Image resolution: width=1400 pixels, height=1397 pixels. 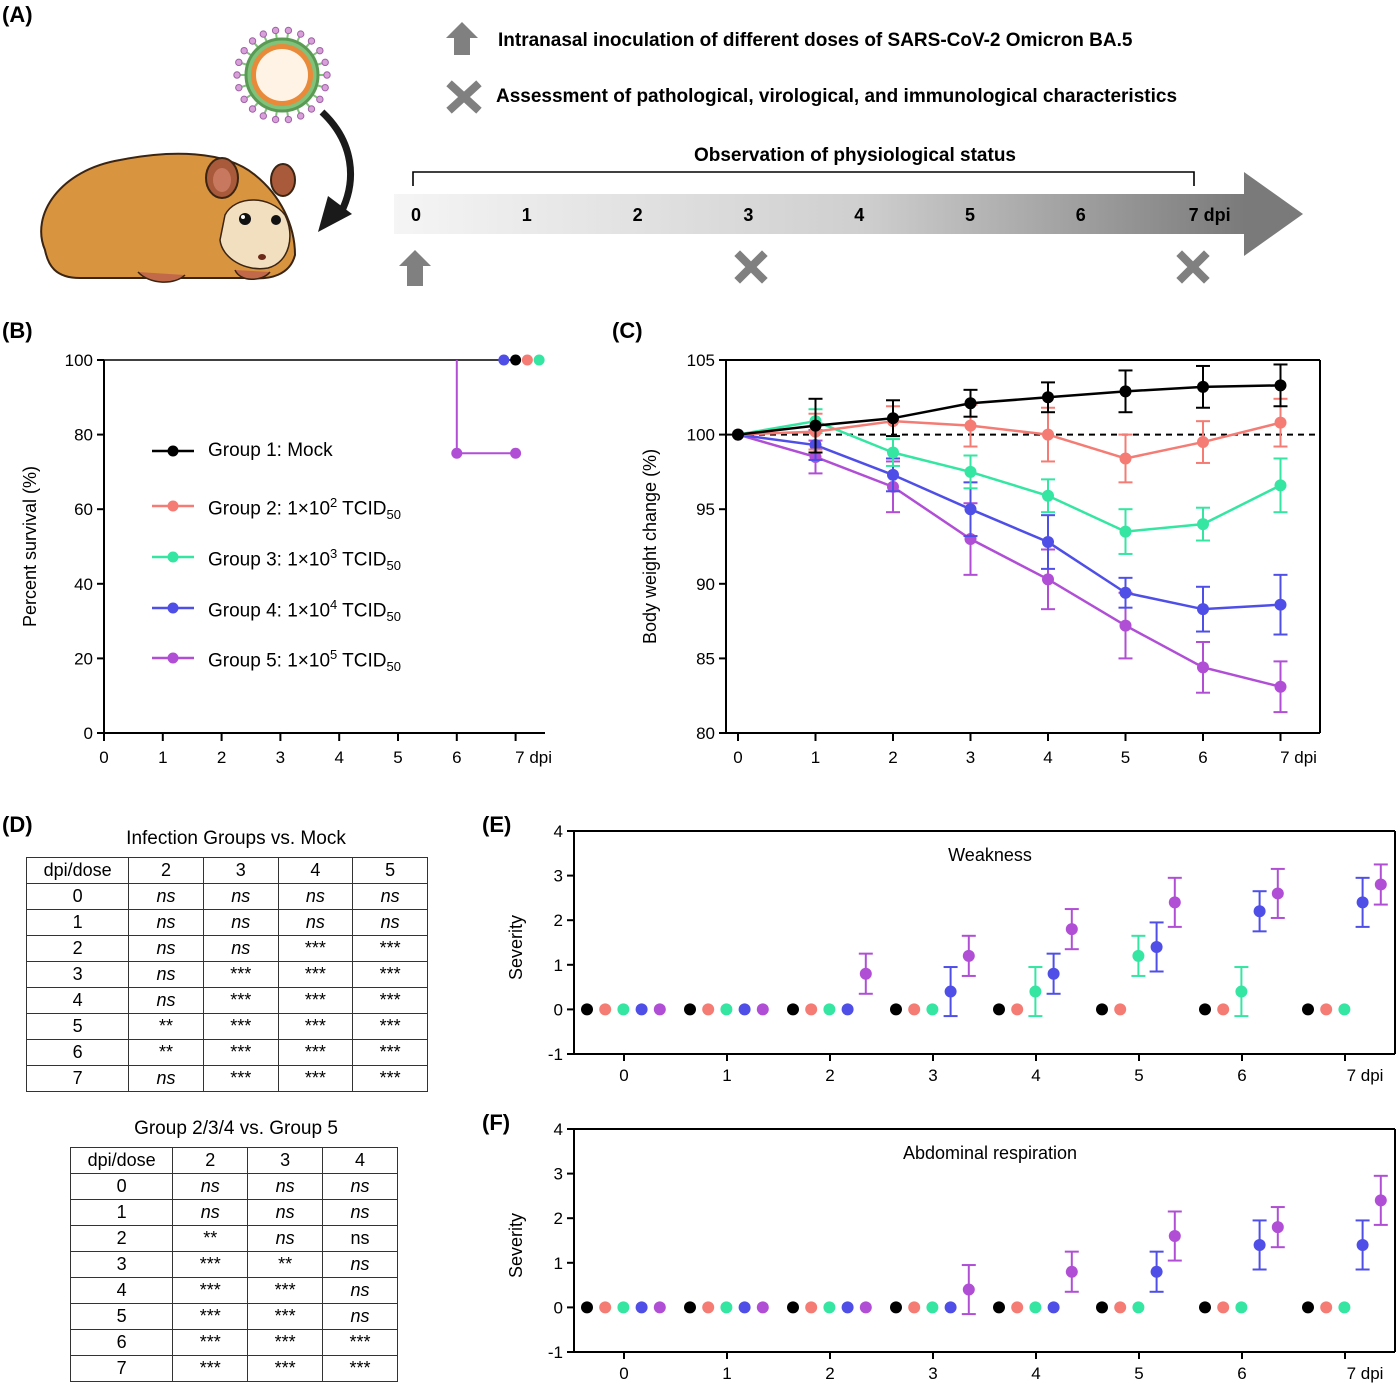 I want to click on legend-label: Group 5: 1×105 TCID50, so click(x=304, y=660).